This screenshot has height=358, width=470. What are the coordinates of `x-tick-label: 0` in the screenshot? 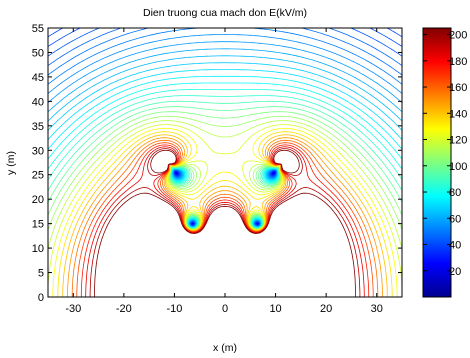 It's located at (225, 309).